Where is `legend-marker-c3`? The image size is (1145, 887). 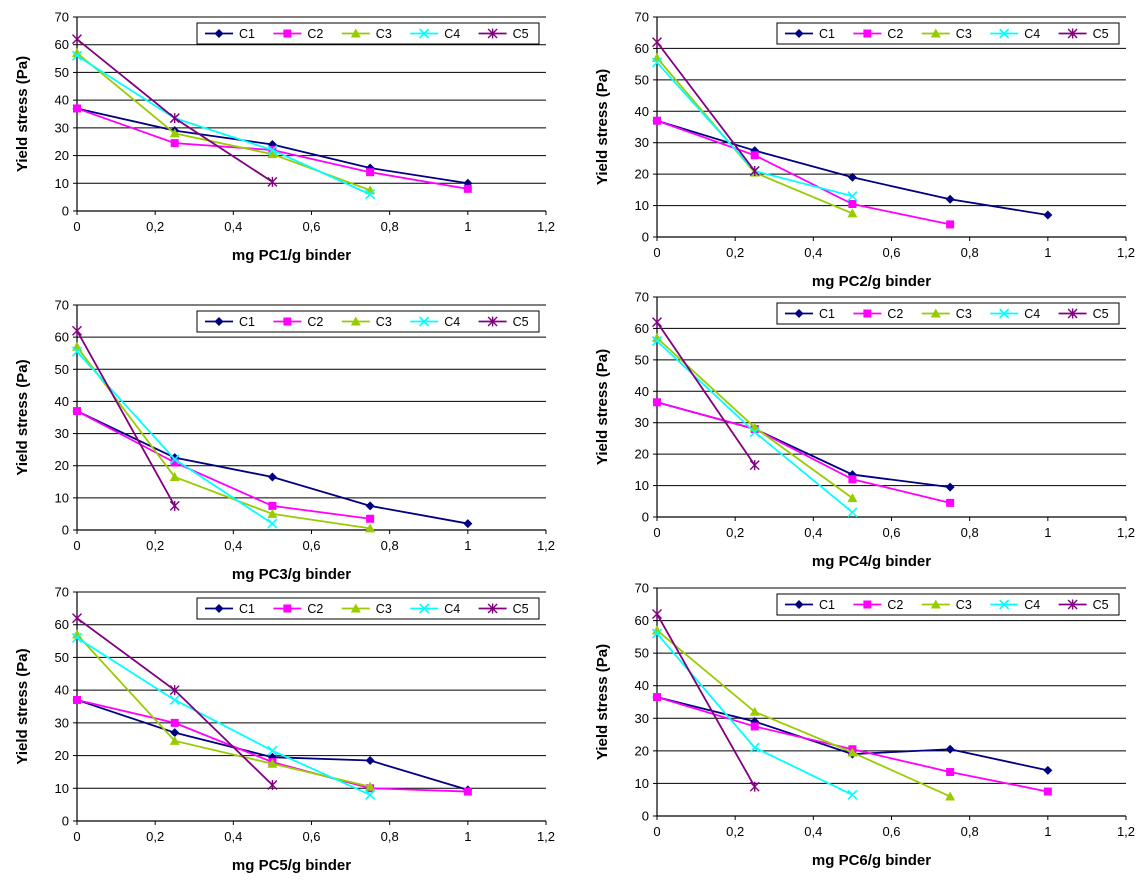
legend-marker-c3 is located at coordinates (935, 604).